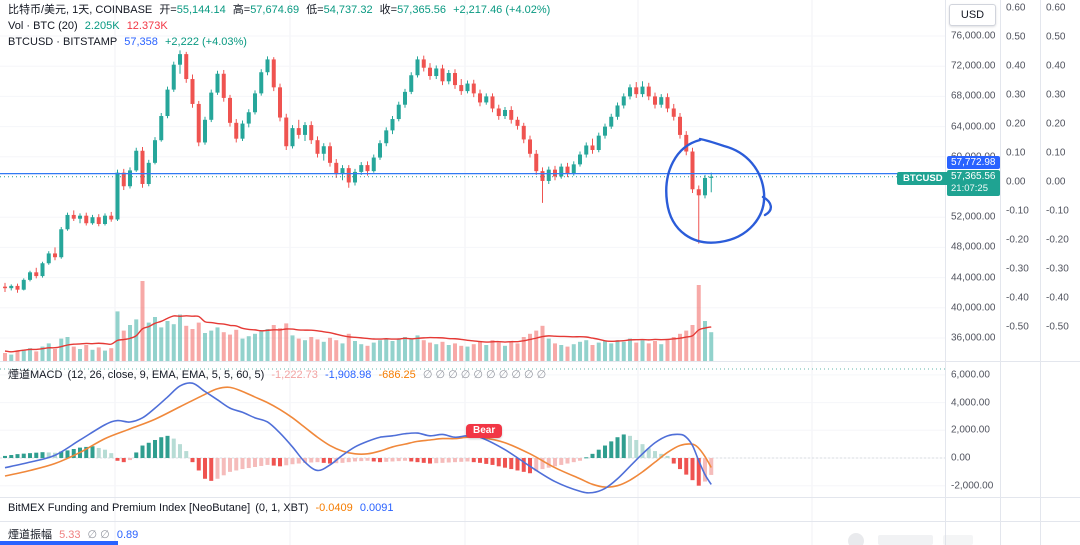  I want to click on bear-label: Bear, so click(484, 431).